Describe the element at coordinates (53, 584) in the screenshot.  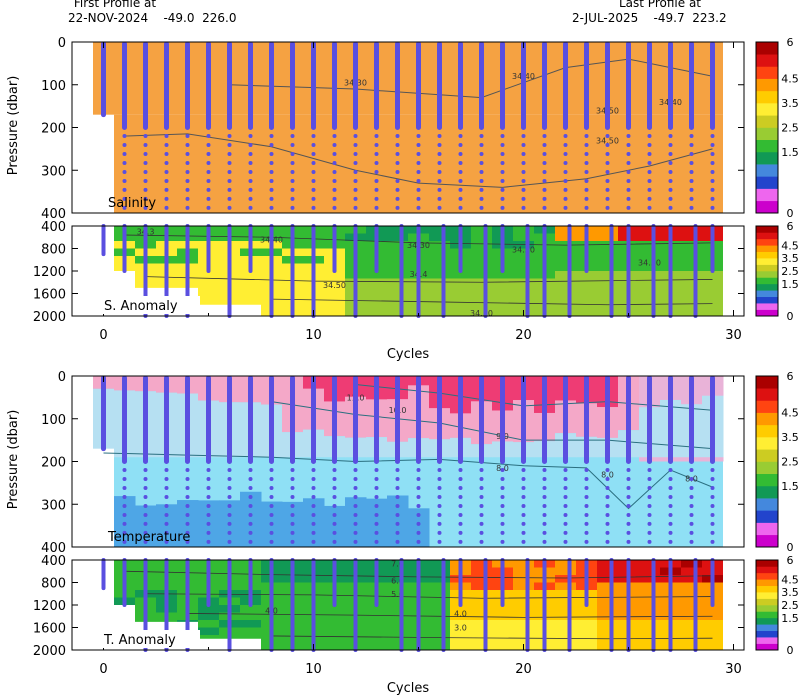
I see `y-tick-label: 800` at that location.